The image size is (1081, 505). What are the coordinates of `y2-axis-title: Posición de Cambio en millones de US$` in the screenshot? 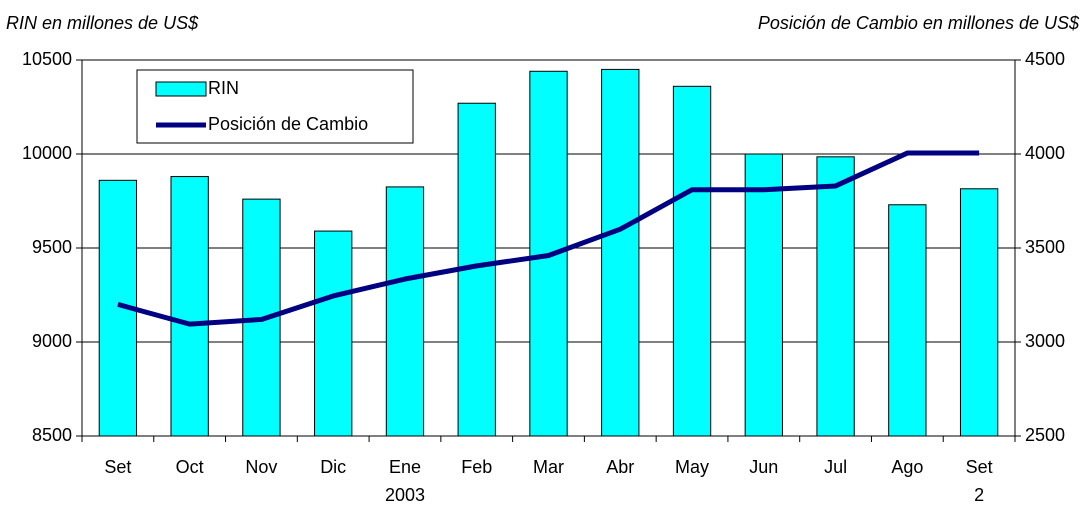 It's located at (919, 23).